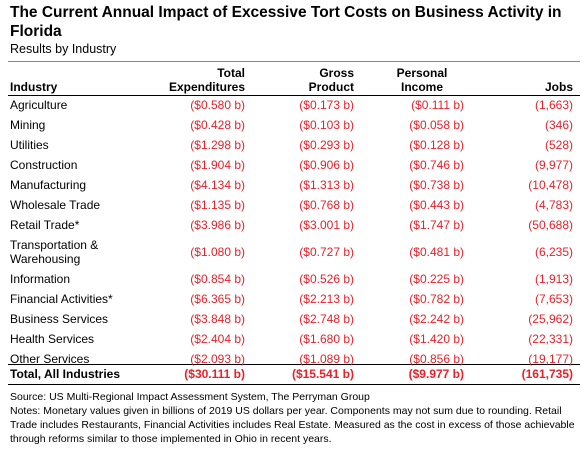  What do you see at coordinates (436, 279) in the screenshot?
I see `value-cell: ($0.225 b)` at bounding box center [436, 279].